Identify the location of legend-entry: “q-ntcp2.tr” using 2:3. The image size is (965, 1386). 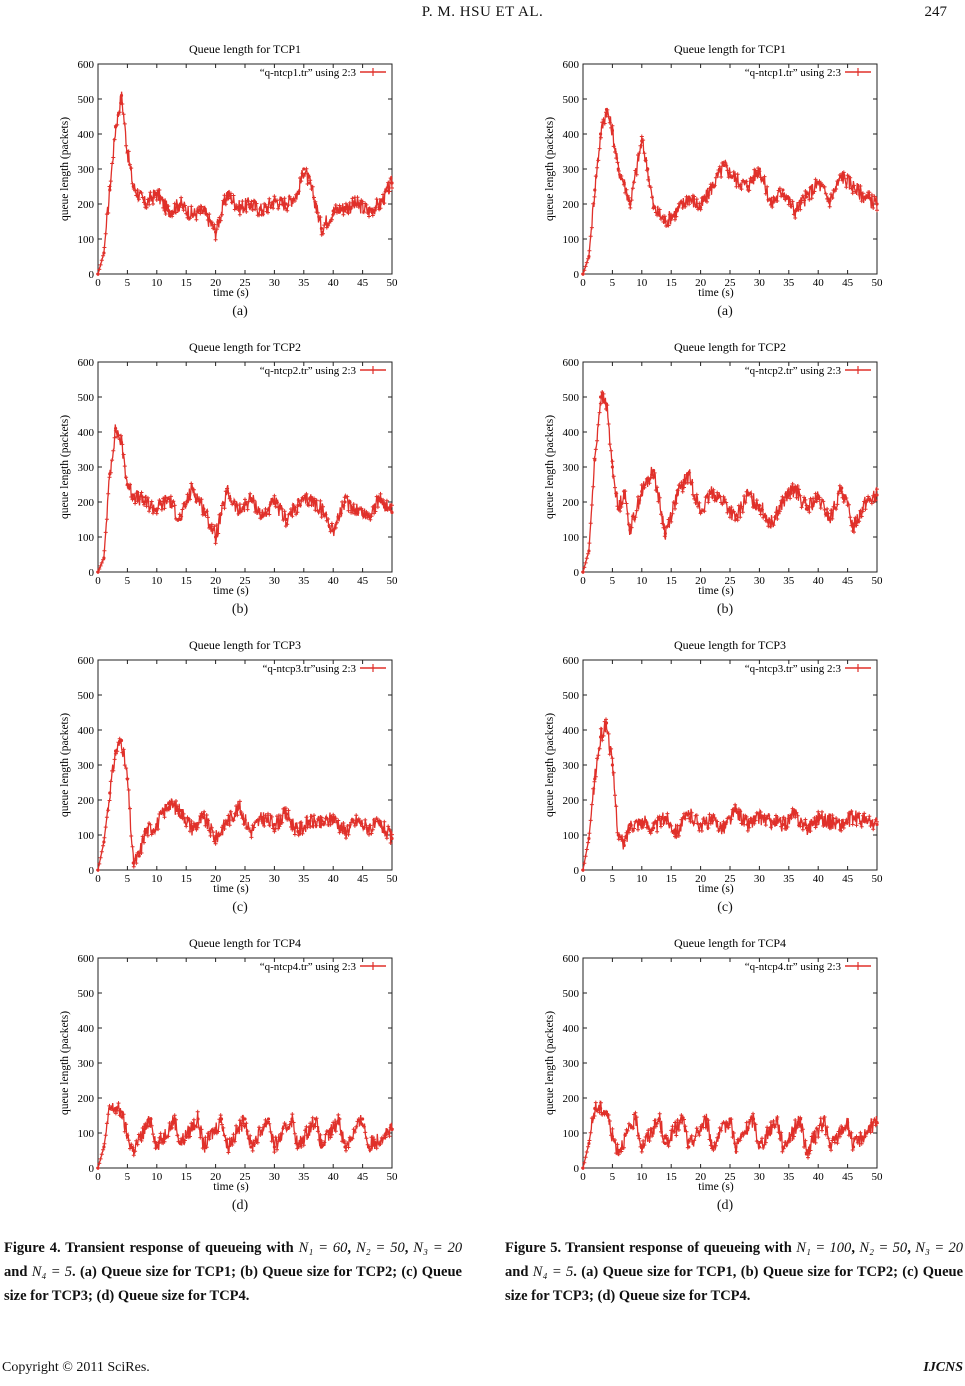
(793, 371).